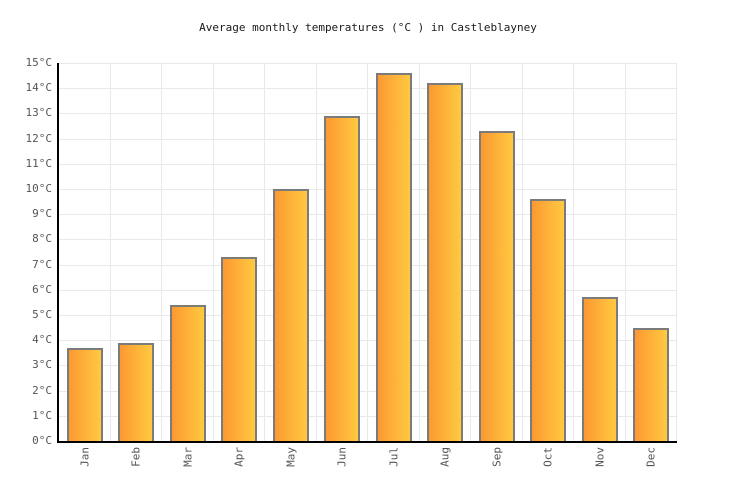  Describe the element at coordinates (42, 390) in the screenshot. I see `y-tick-label-2: 2°C` at that location.